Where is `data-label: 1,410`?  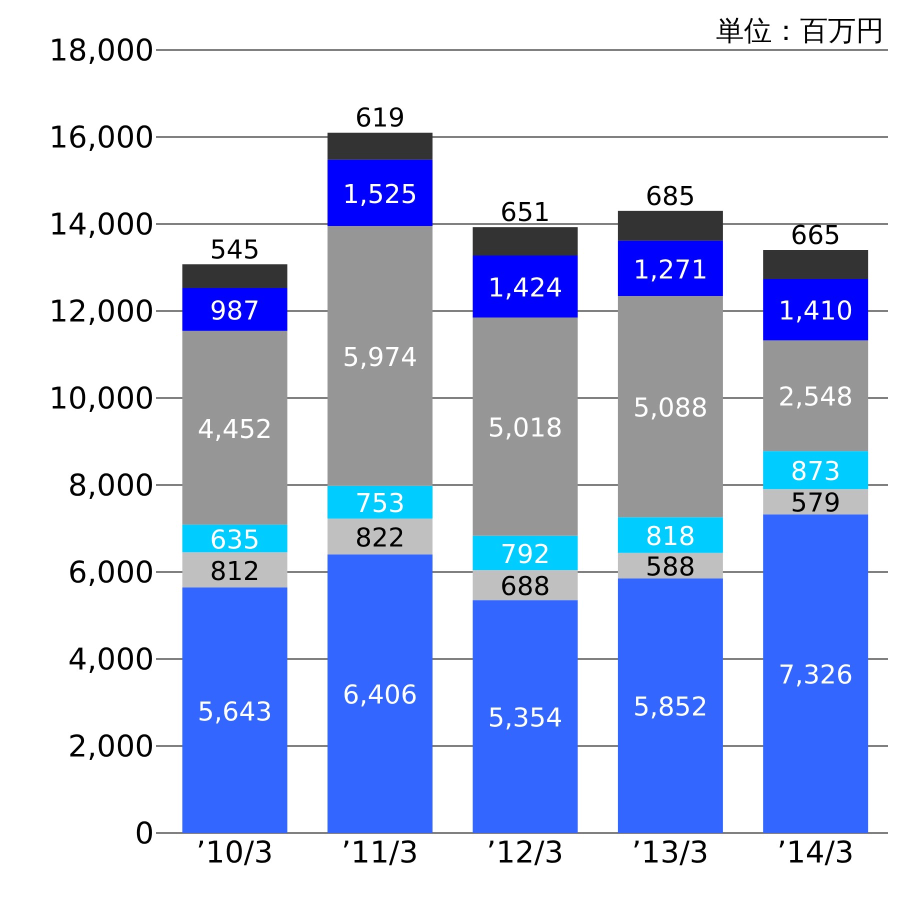 data-label: 1,410 is located at coordinates (815, 311).